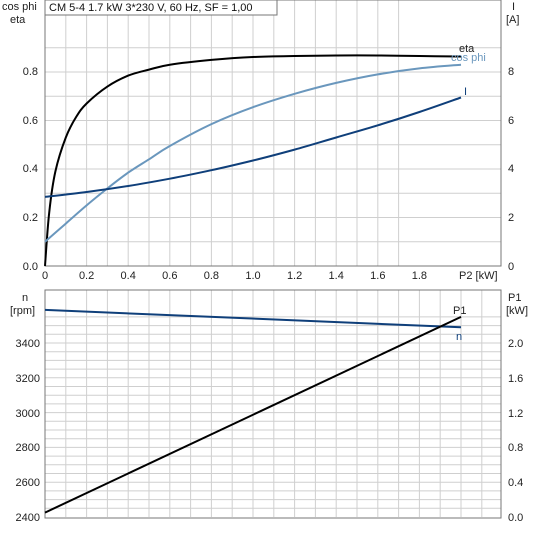  What do you see at coordinates (467, 49) in the screenshot?
I see `series-label-eta: eta` at bounding box center [467, 49].